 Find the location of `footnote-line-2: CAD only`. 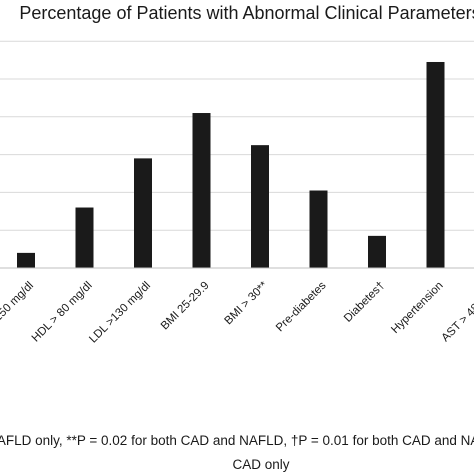

footnote-line-2: CAD only is located at coordinates (260, 464).